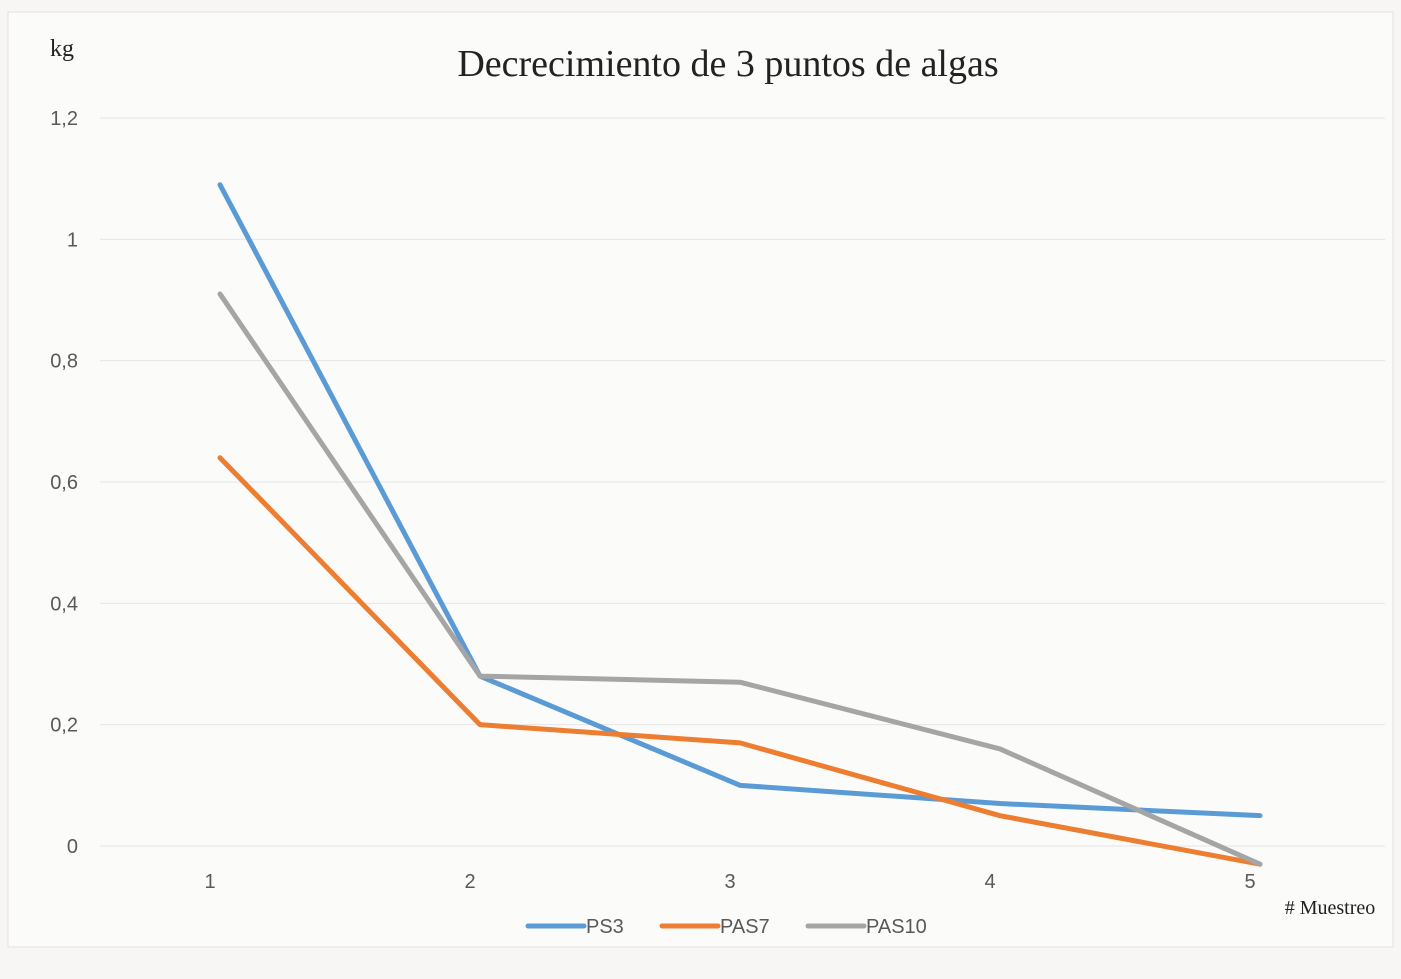 The width and height of the screenshot is (1401, 979). Describe the element at coordinates (896, 927) in the screenshot. I see `legend-label: PAS10` at that location.